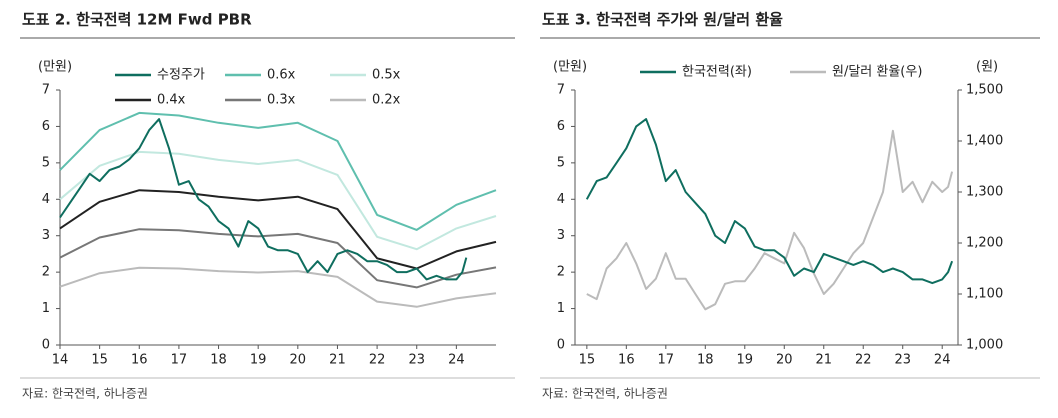  I want to click on y2-tick-label: 1,400, so click(984, 141).